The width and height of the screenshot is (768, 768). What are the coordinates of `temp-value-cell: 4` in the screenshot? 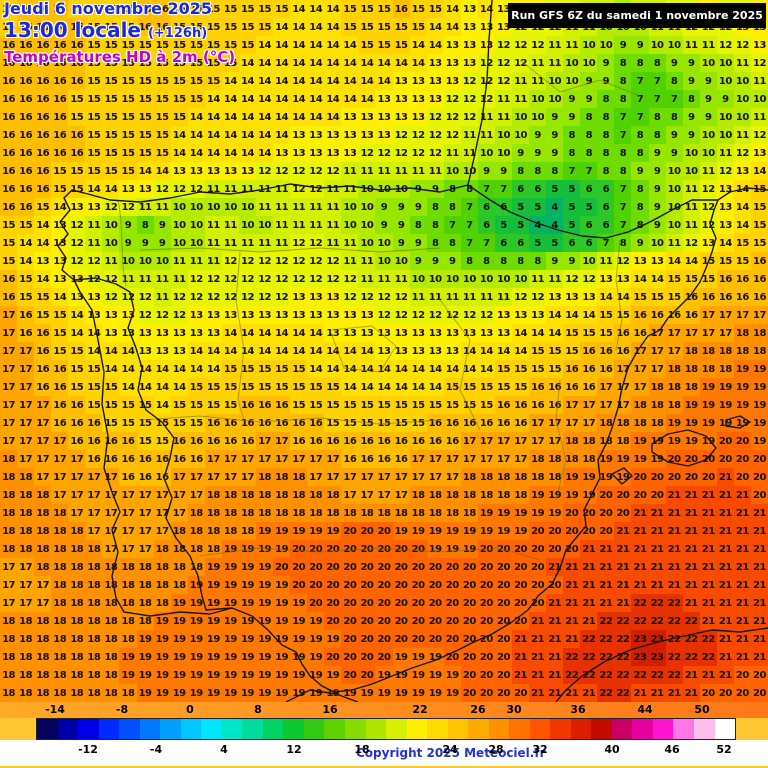 It's located at (538, 225).